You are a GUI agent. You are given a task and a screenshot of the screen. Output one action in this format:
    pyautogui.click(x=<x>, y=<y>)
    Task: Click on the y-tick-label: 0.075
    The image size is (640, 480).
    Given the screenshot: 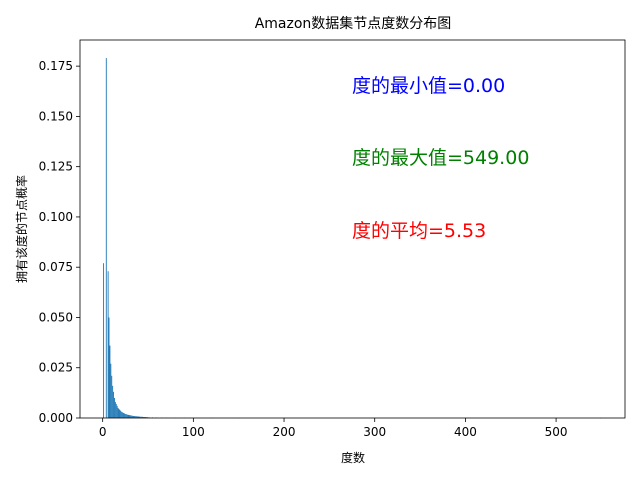 What is the action you would take?
    pyautogui.click(x=56, y=267)
    